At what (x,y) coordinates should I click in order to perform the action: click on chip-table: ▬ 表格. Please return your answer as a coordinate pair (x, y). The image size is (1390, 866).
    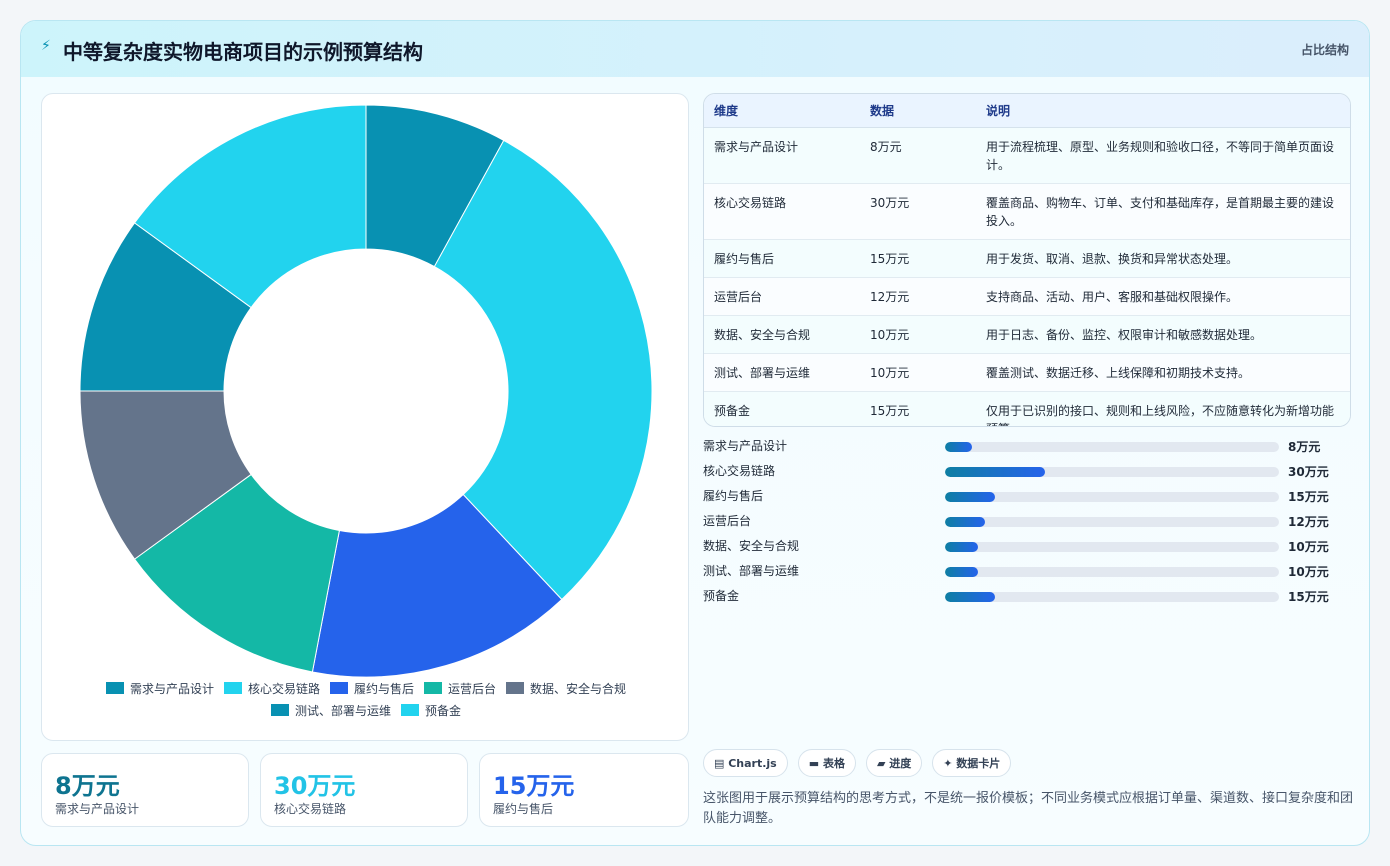
    Looking at the image, I should click on (826, 763).